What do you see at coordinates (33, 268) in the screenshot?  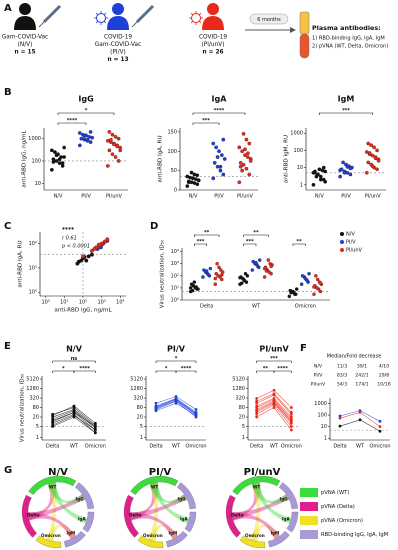 I see `y-tick-label: 10¹` at bounding box center [33, 268].